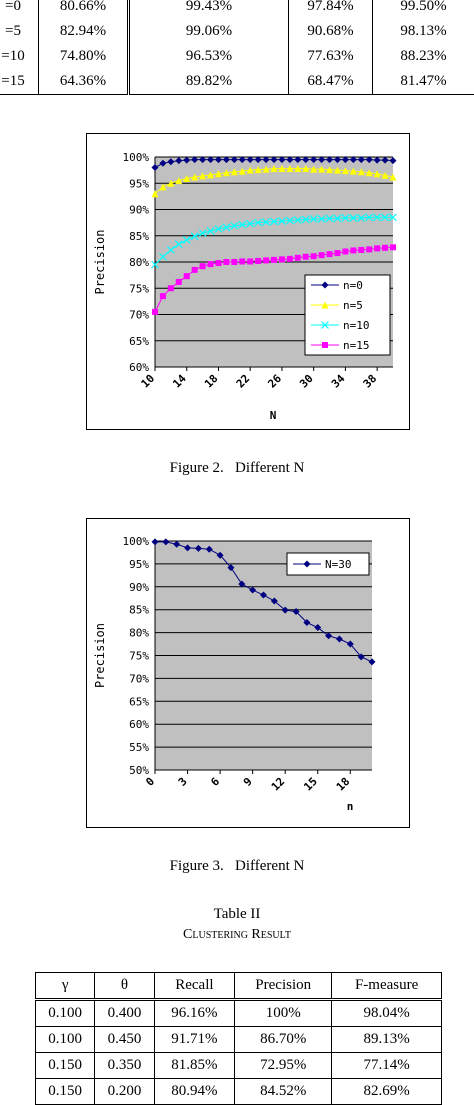 The image size is (474, 1105). Describe the element at coordinates (283, 1039) in the screenshot. I see `table-cell: 86.70%` at that location.